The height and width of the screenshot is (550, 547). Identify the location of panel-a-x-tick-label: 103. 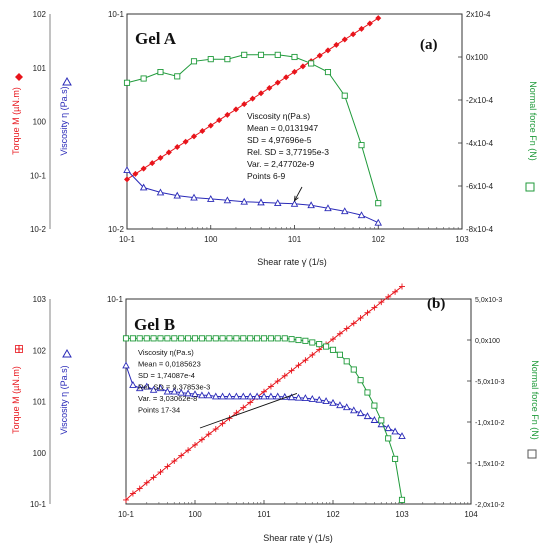
(462, 239).